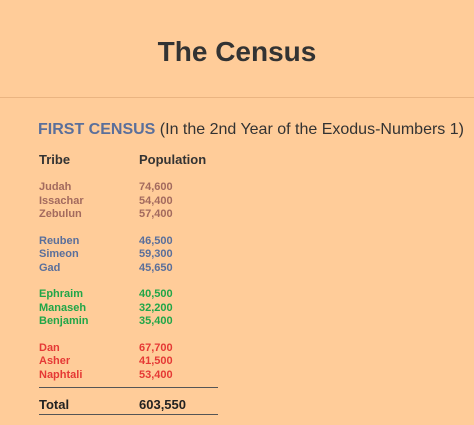 Image resolution: width=474 pixels, height=425 pixels. What do you see at coordinates (129, 188) in the screenshot?
I see `table-row: Judah 74,600` at bounding box center [129, 188].